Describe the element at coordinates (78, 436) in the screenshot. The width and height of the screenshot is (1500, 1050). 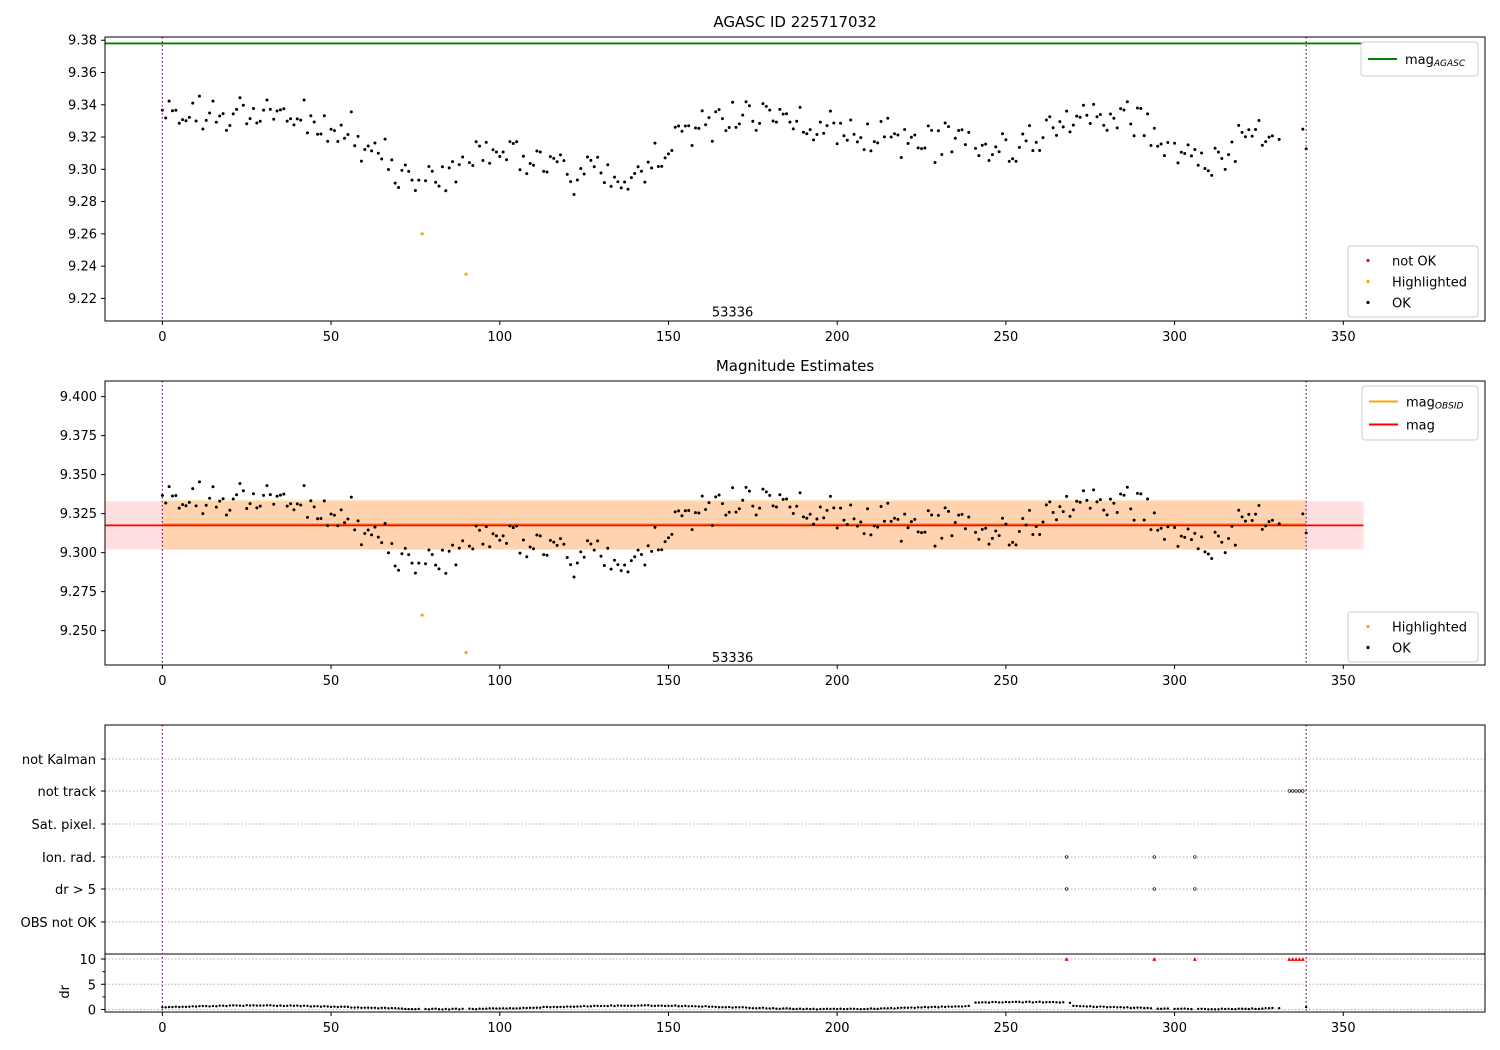
I see `panel2-ytick-label: 9.375` at that location.